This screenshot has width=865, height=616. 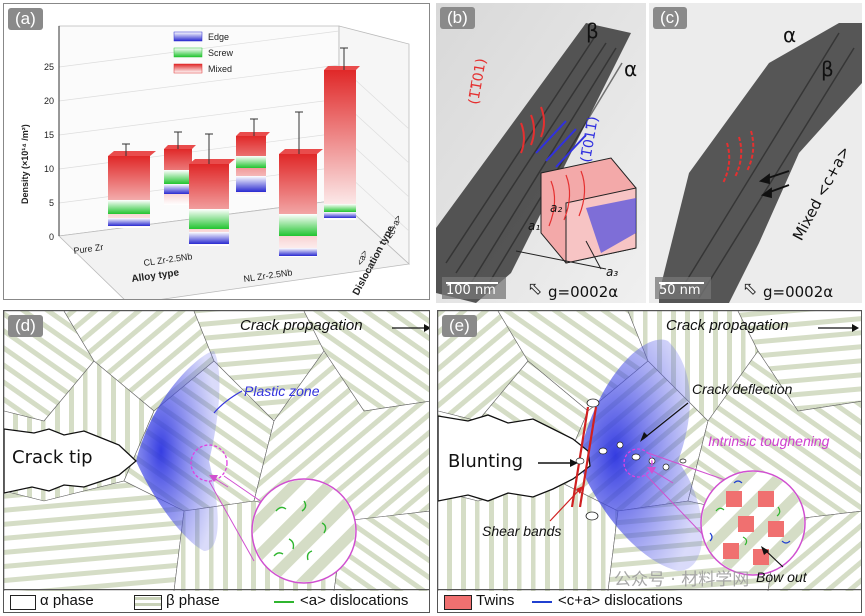 I want to click on axis-a3: a₃, so click(x=612, y=272).